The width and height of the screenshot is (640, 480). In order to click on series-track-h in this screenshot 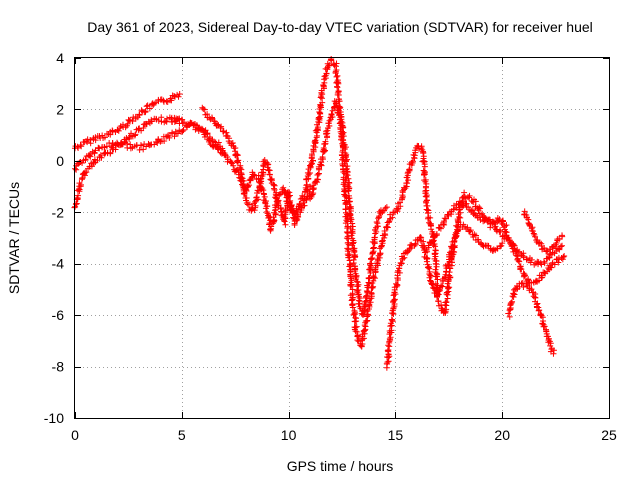, I will do `click(444, 296)`.